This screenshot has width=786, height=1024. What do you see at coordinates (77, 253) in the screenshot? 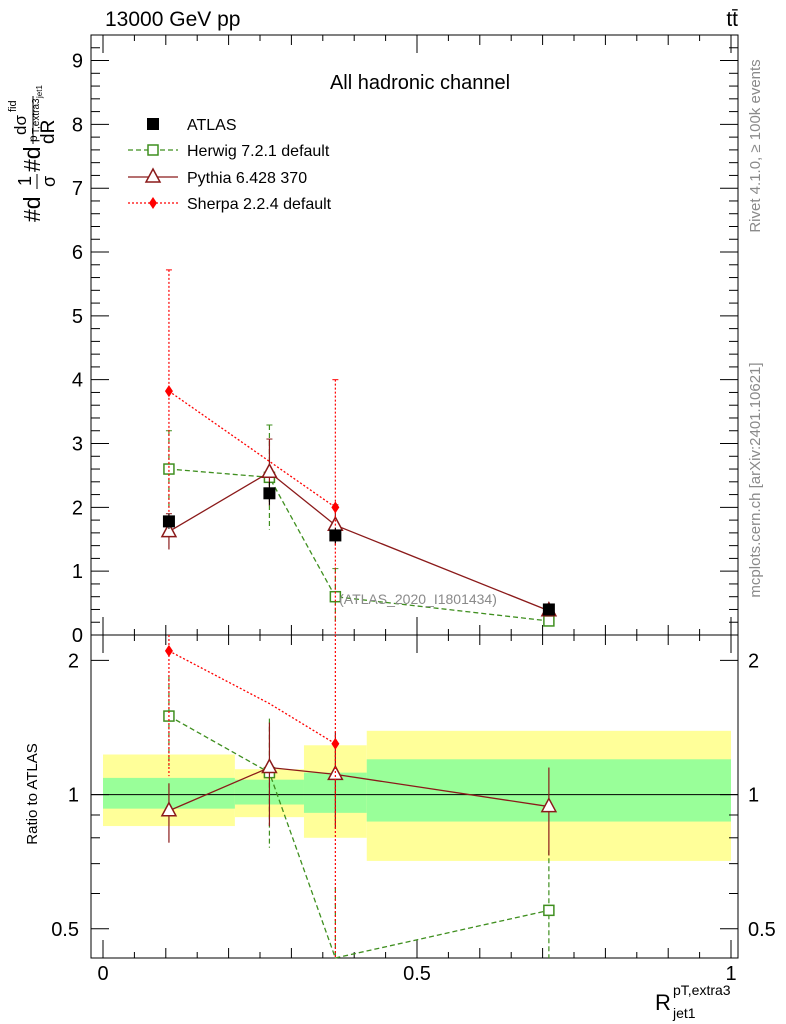
I see `y-tick-label-main: 6` at bounding box center [77, 253].